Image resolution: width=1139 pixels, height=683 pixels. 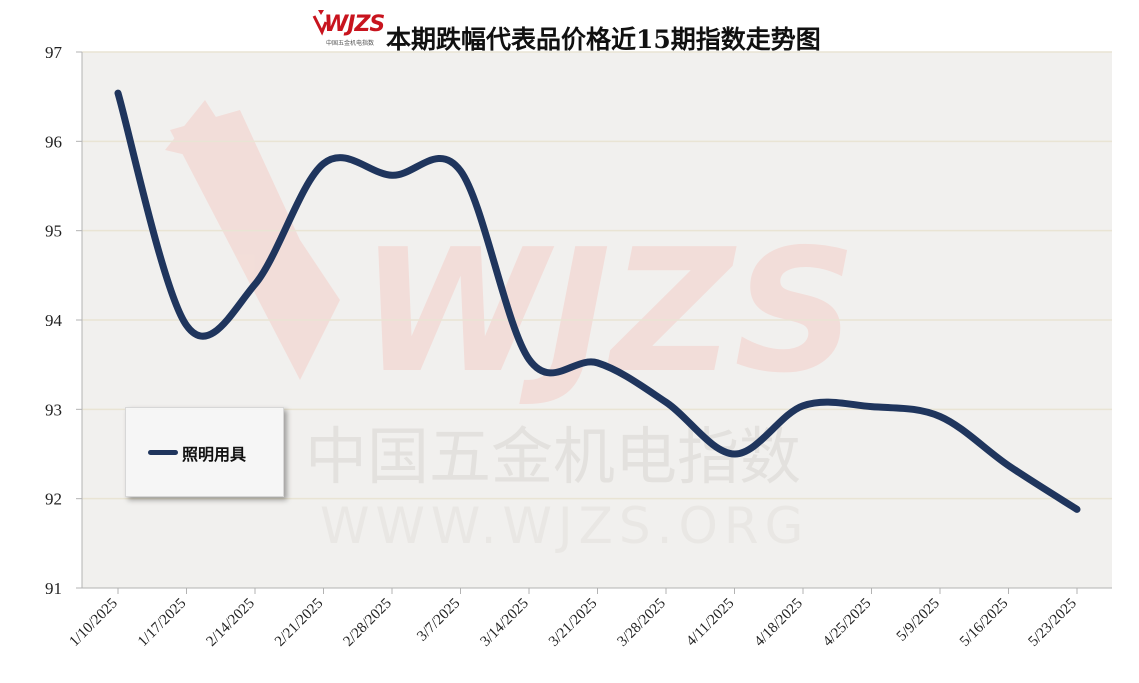 I want to click on wjzs-logo, so click(x=320, y=23).